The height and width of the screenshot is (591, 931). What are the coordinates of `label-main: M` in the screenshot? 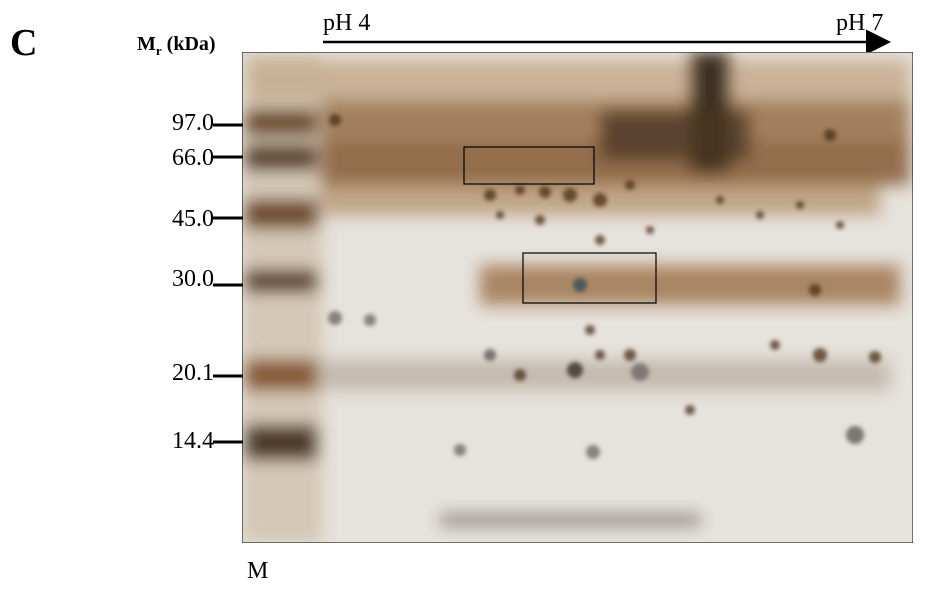 It's located at (146, 44).